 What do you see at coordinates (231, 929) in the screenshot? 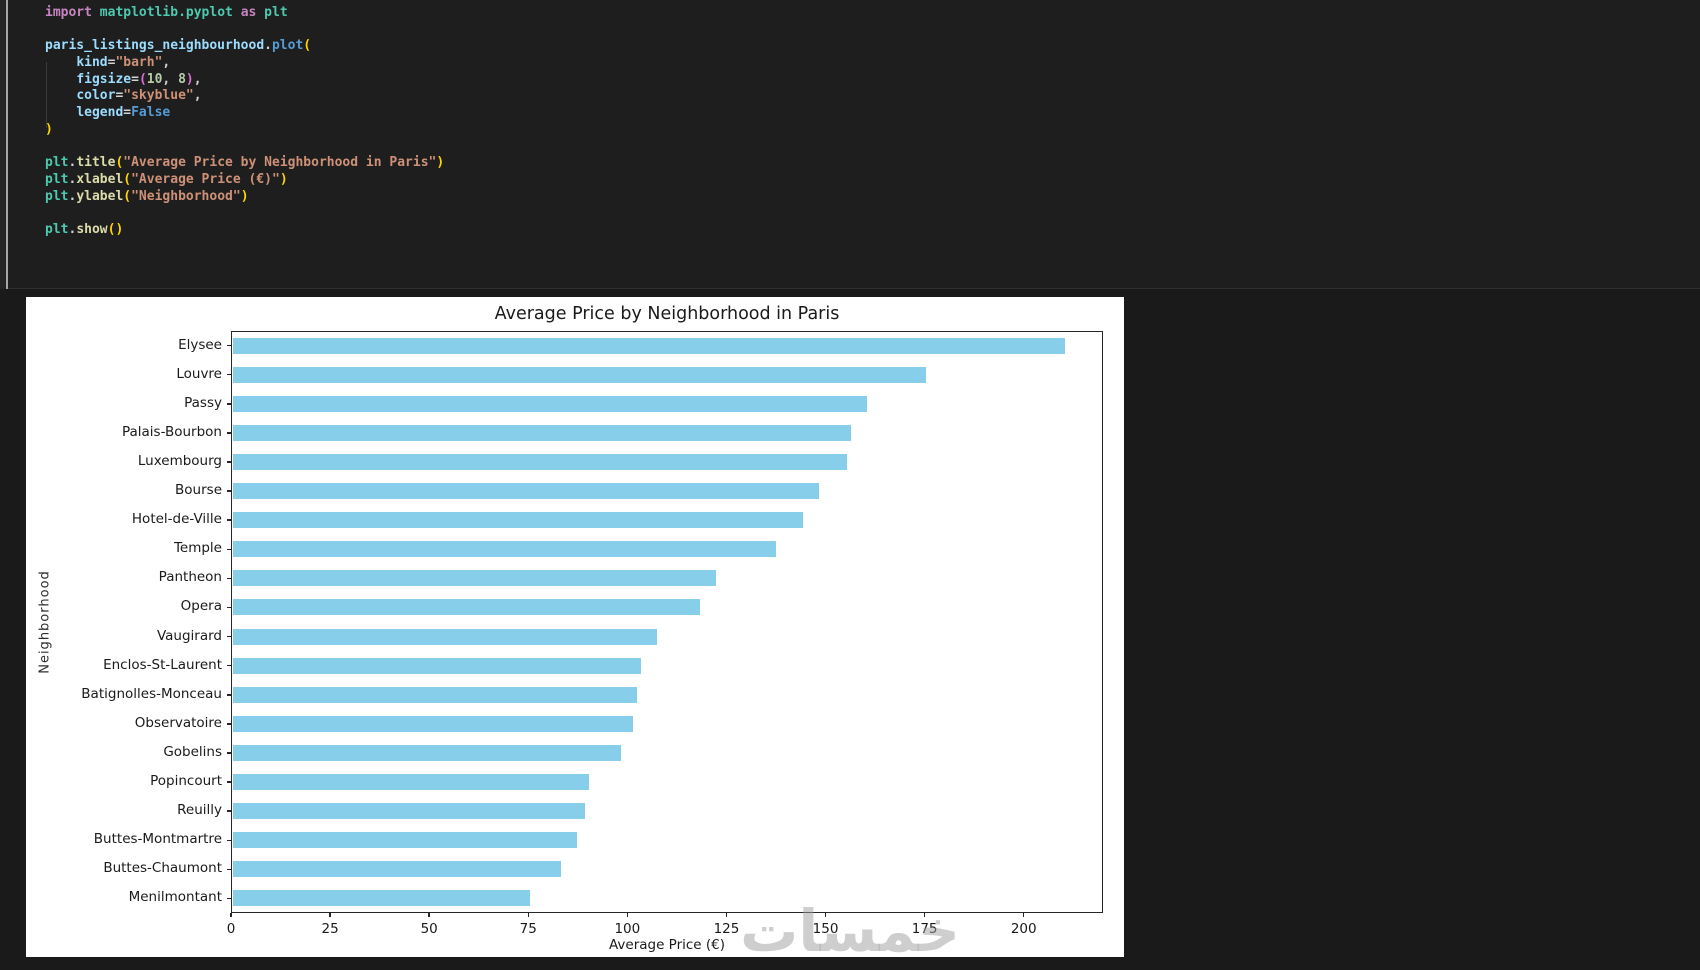
I see `x-tick-label: 0` at bounding box center [231, 929].